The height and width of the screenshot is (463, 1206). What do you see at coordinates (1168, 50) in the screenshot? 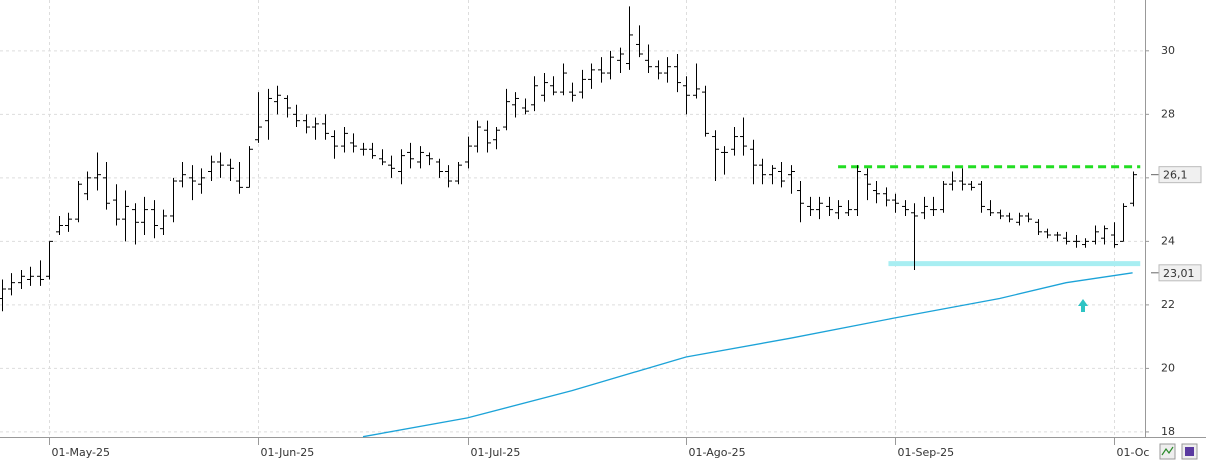
I see `y-tick-label: 30` at bounding box center [1168, 50].